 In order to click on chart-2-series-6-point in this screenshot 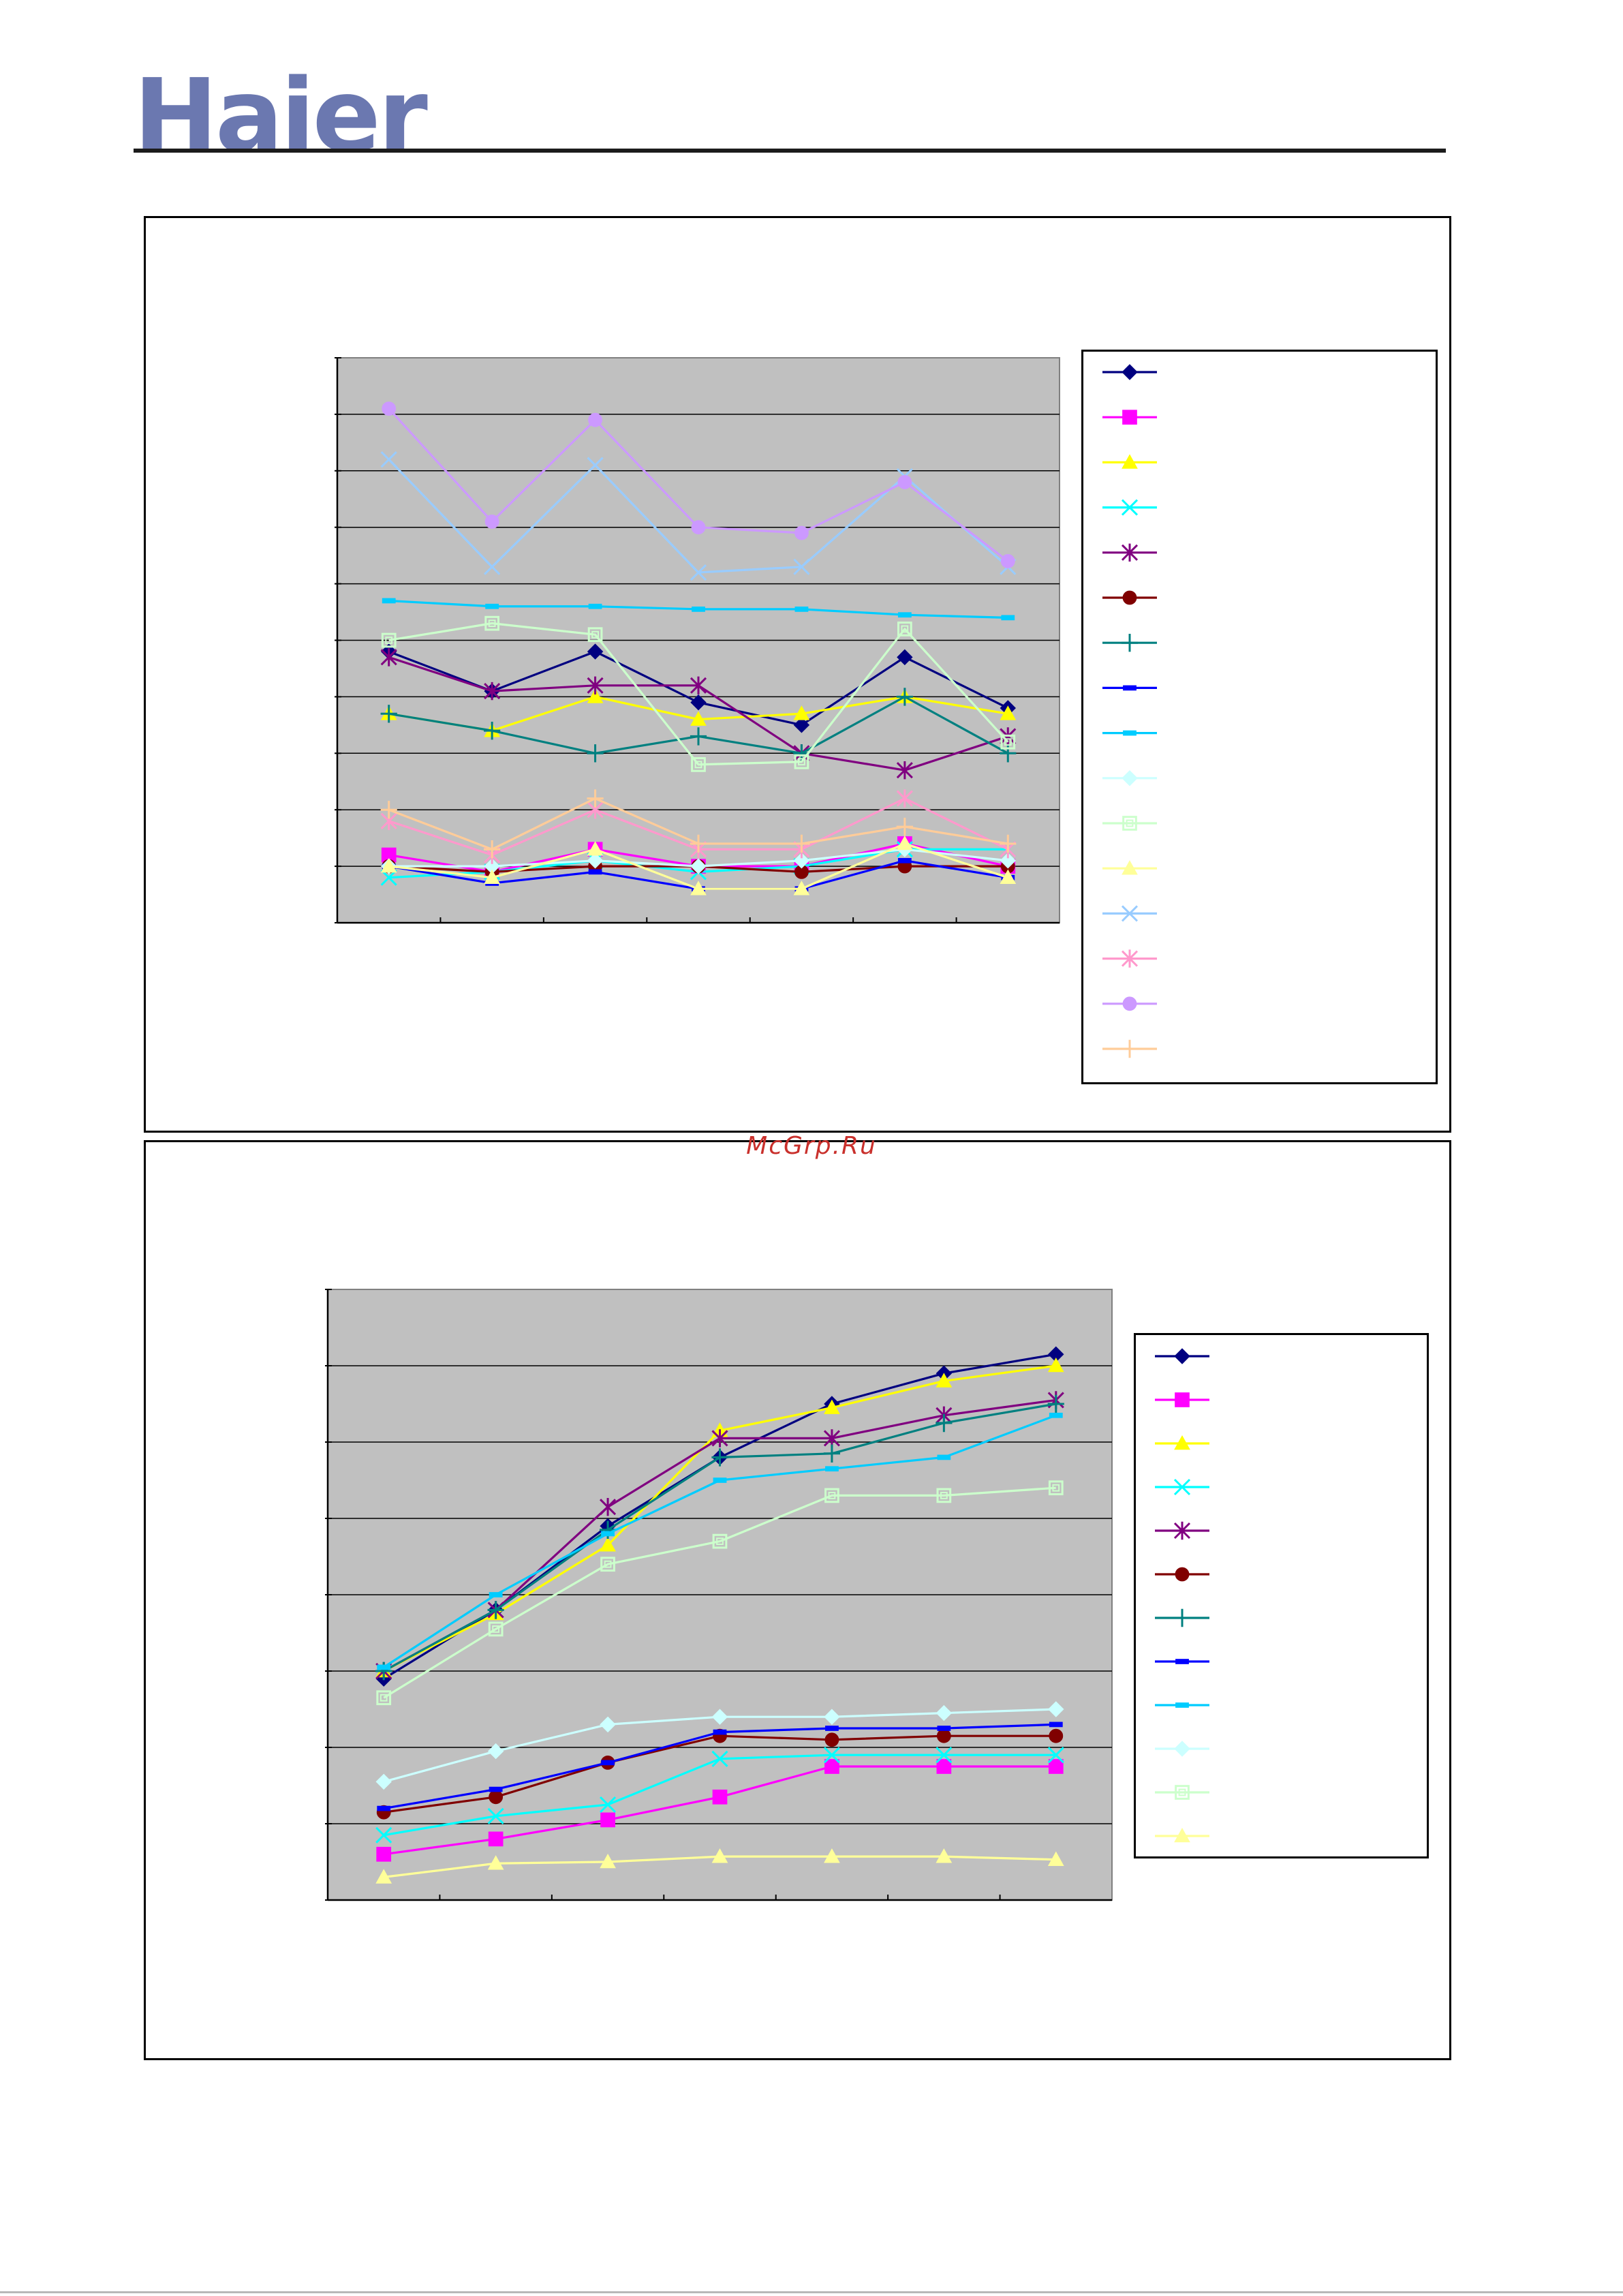, I will do `click(1056, 1735)`.